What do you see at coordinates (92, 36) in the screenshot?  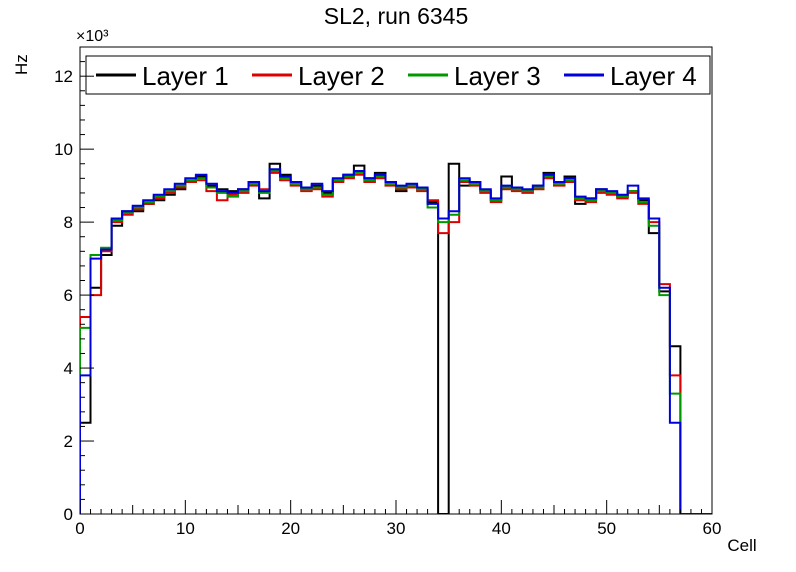 I see `y-axis-multiplier: ×10³` at bounding box center [92, 36].